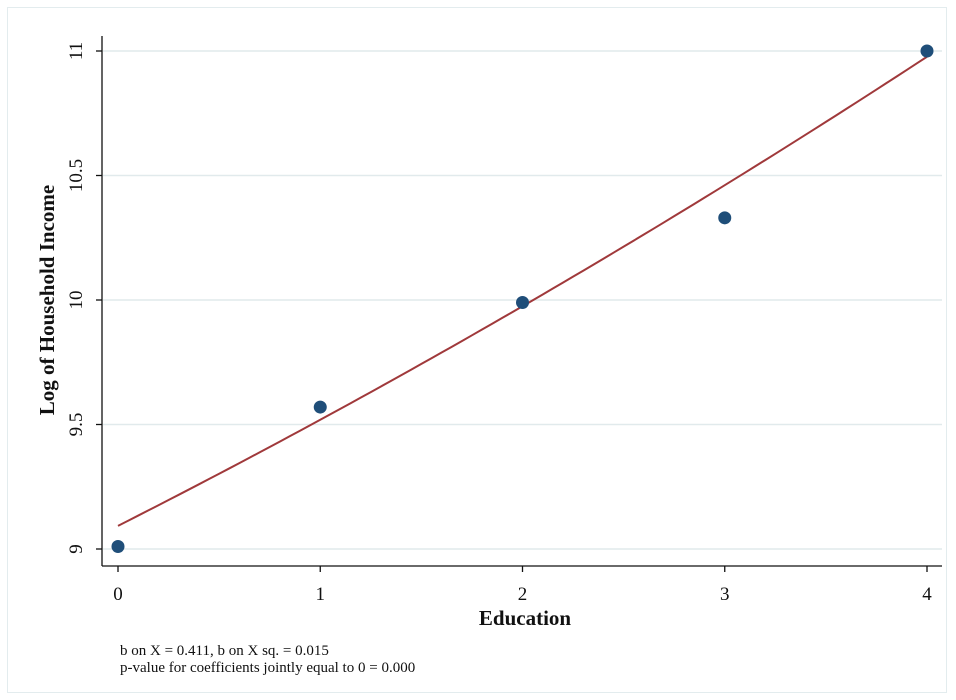 The image size is (956, 700). Describe the element at coordinates (47, 300) in the screenshot. I see `y-axis-title: Log of Household Income` at that location.